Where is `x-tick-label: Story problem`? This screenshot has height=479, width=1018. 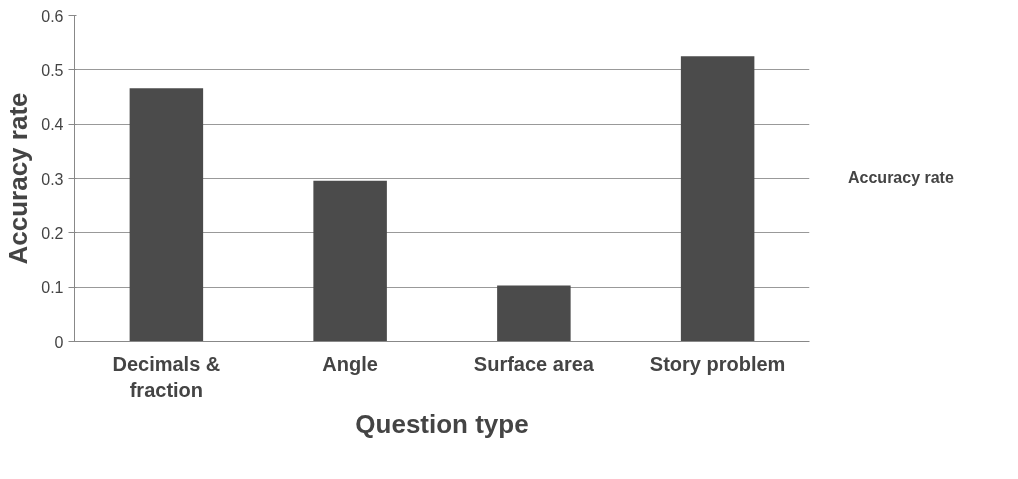 x-tick-label: Story problem is located at coordinates (717, 363).